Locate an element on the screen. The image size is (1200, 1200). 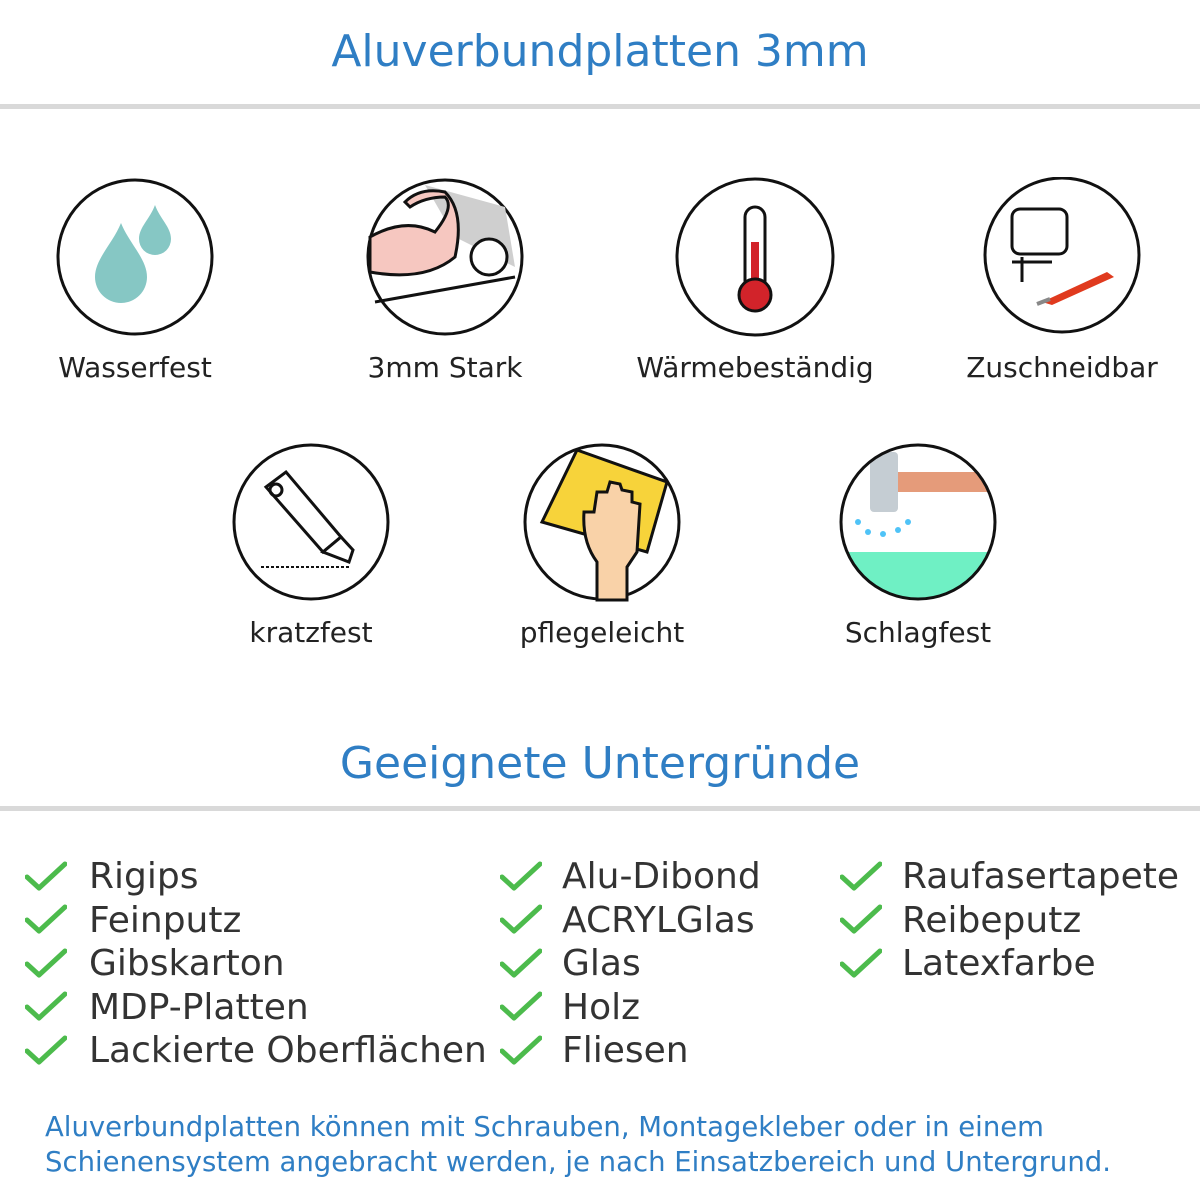
substrate-label: Gibskarton is located at coordinates (187, 964).